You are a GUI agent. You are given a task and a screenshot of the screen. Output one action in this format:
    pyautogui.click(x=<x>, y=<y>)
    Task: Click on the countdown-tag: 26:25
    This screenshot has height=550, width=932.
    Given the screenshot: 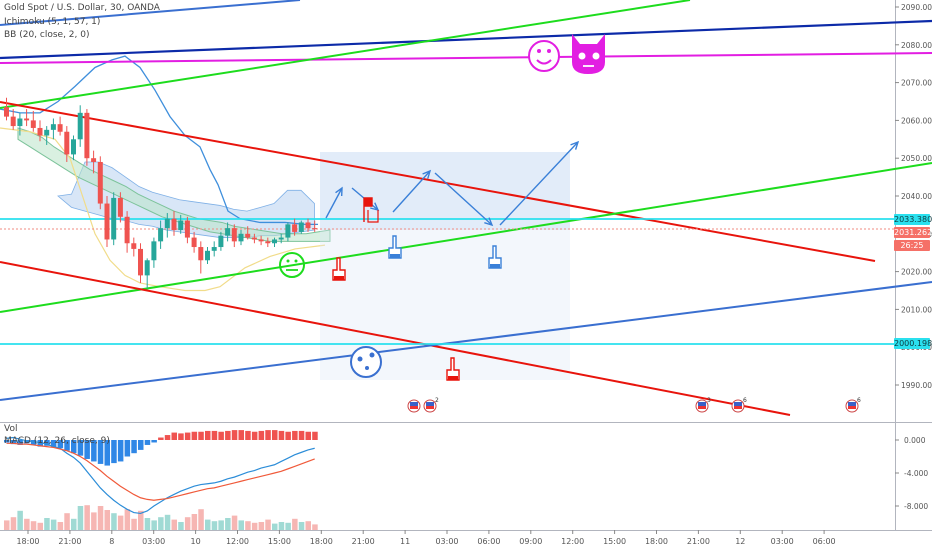 What is the action you would take?
    pyautogui.click(x=912, y=245)
    